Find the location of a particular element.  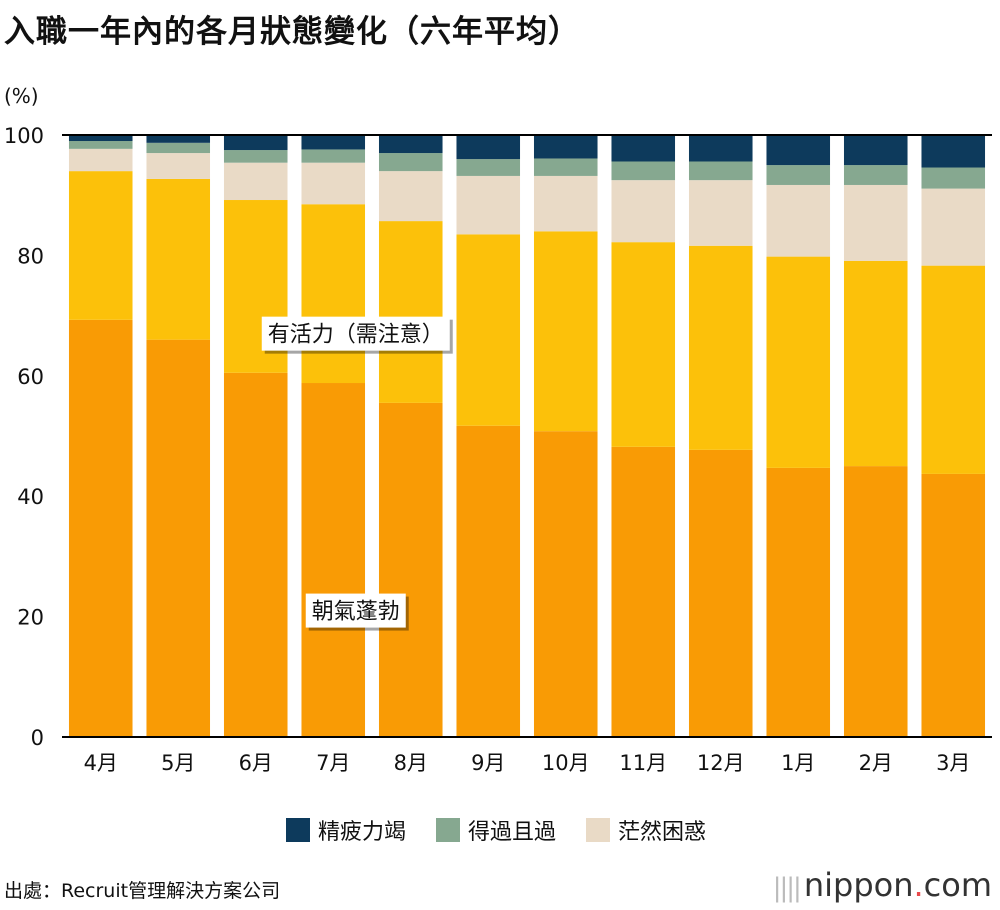

y-tick-label: 80 is located at coordinates (30, 256).